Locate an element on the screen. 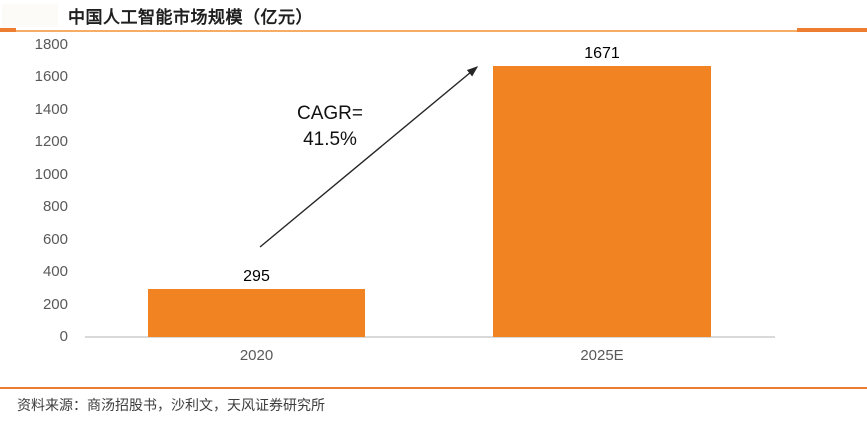 The width and height of the screenshot is (867, 421). y-tick-label: 1400 is located at coordinates (51, 109).